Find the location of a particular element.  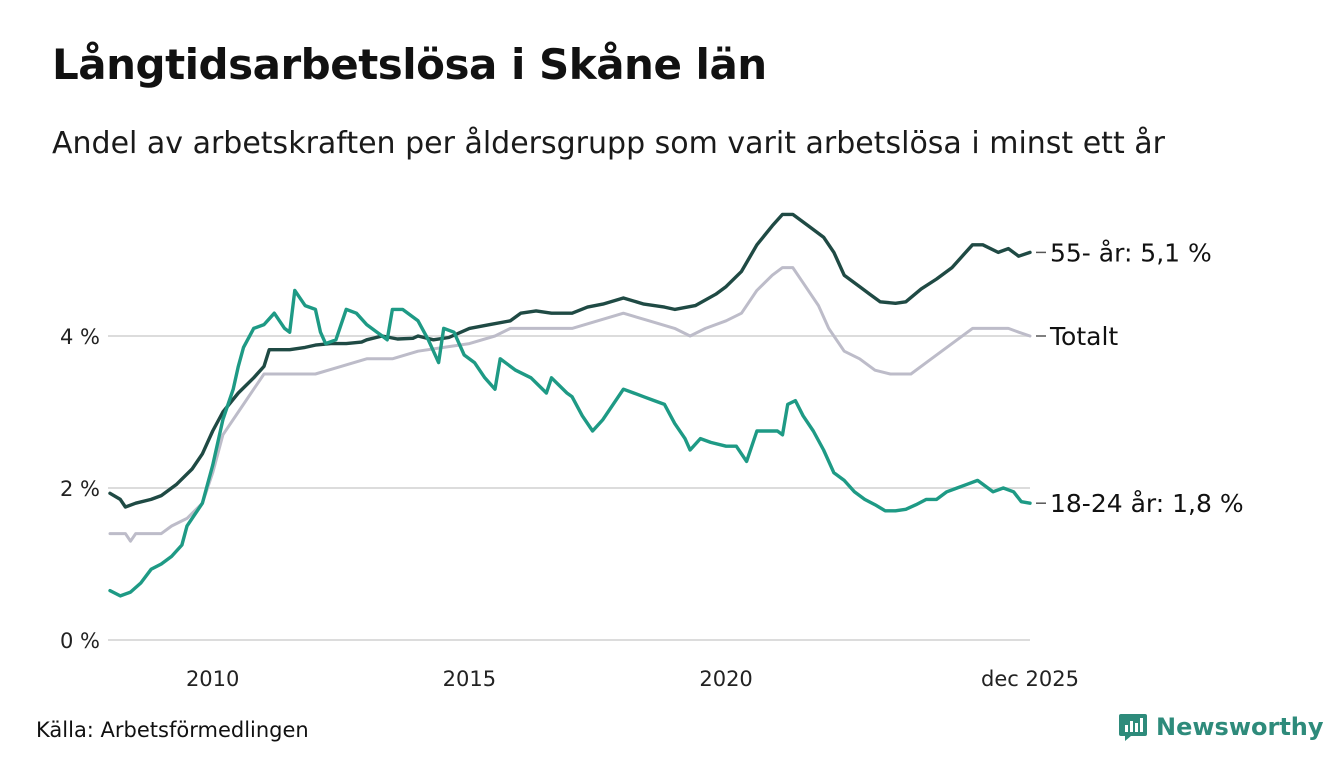

end-label-total: Totalt is located at coordinates (1083, 336).